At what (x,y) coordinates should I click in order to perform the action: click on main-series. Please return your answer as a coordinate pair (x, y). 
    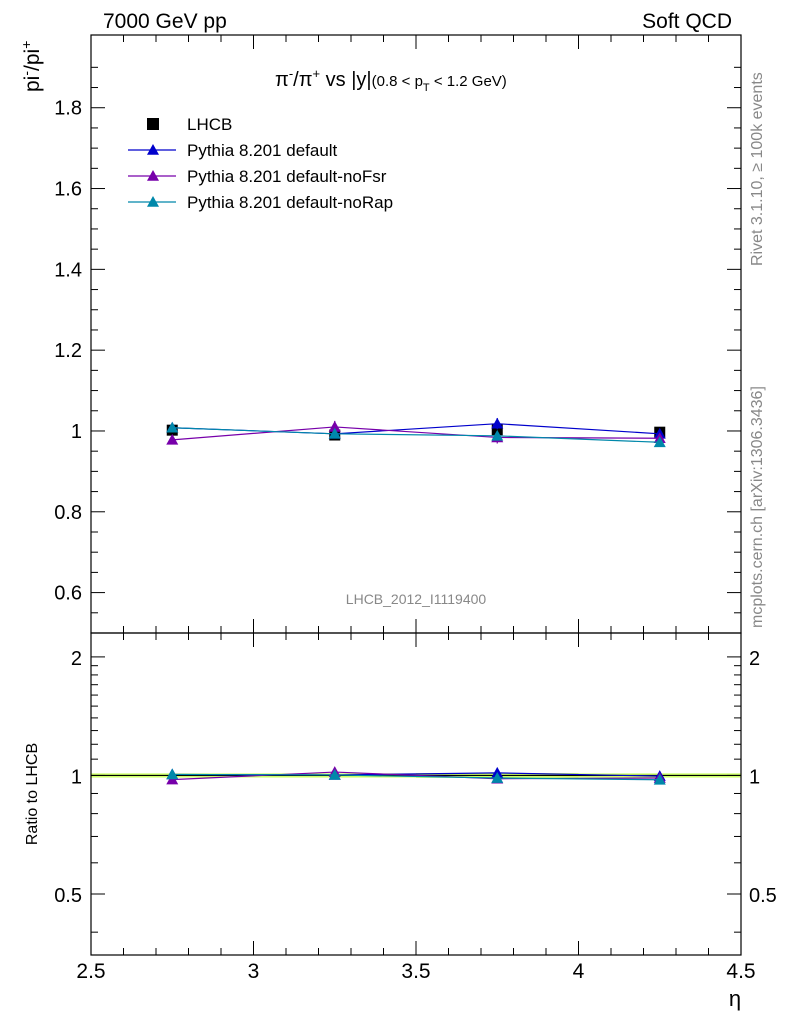
    Looking at the image, I should click on (416, 432).